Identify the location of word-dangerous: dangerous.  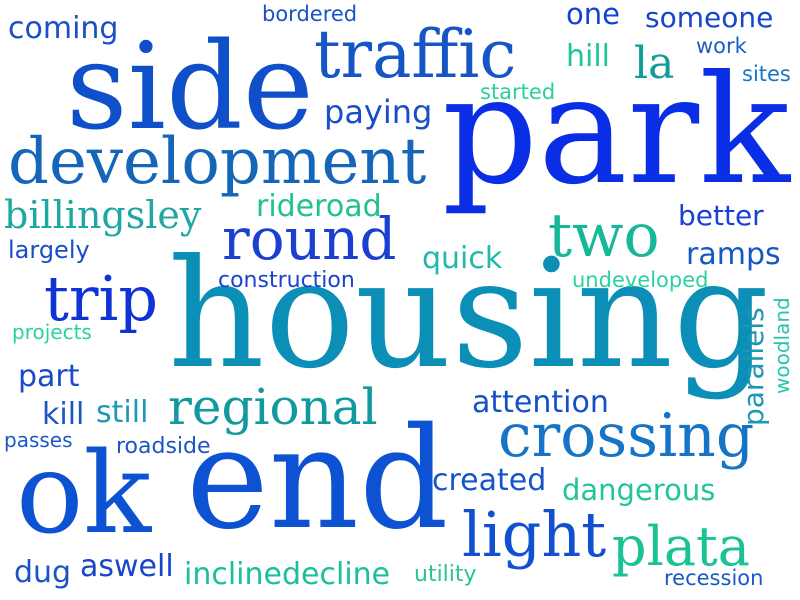
(639, 490).